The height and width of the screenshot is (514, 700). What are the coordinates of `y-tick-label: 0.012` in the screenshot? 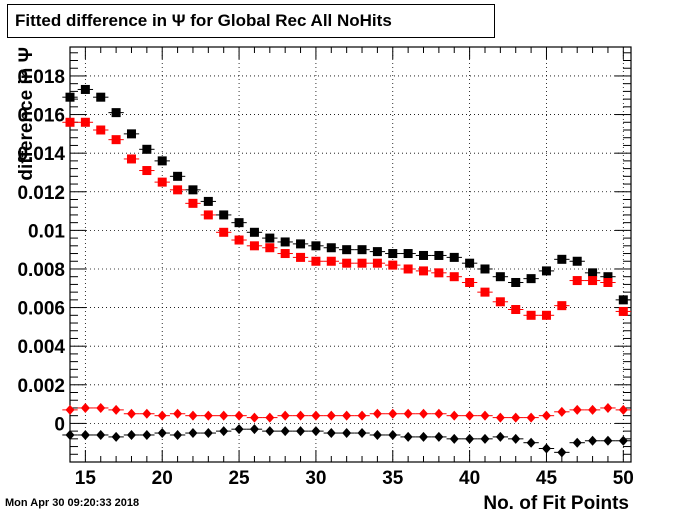 It's located at (41, 193).